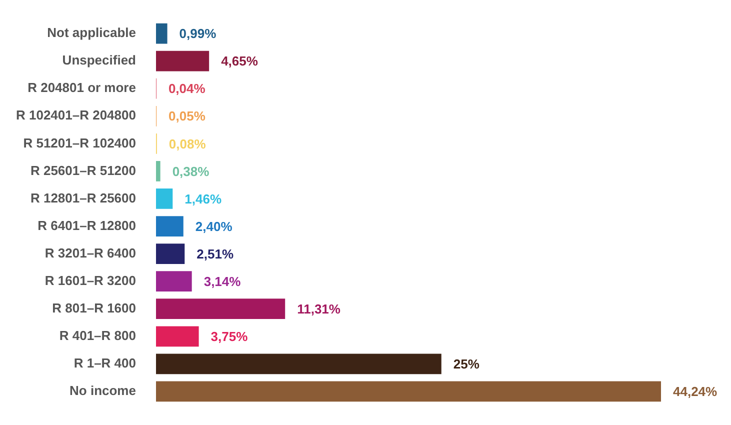 This screenshot has height=425, width=731. What do you see at coordinates (198, 34) in the screenshot?
I see `data-label: 0,99%` at bounding box center [198, 34].